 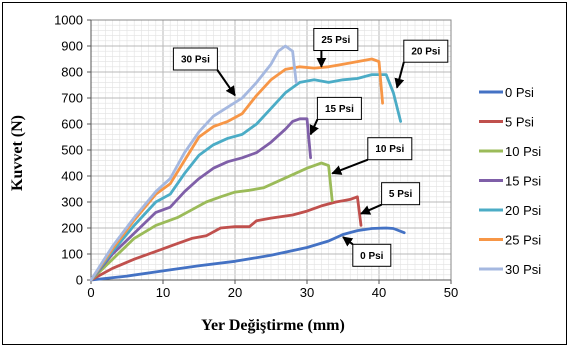 I want to click on callout-label: 25 Psi, so click(x=335, y=40).